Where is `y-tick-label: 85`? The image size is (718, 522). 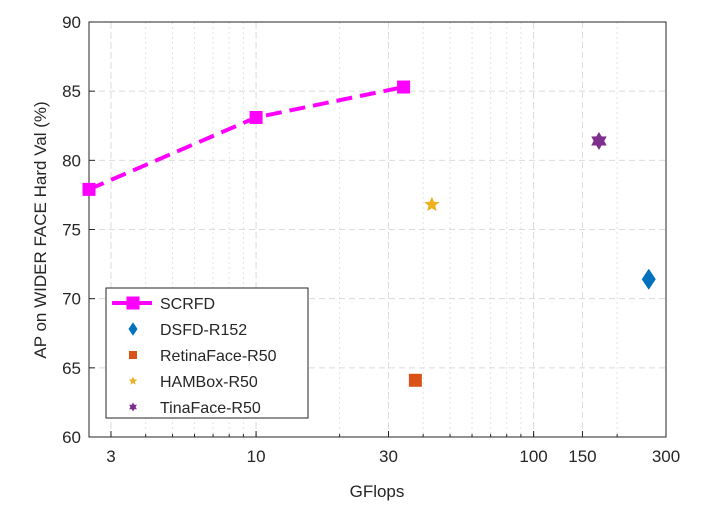
y-tick-label: 85 is located at coordinates (71, 91).